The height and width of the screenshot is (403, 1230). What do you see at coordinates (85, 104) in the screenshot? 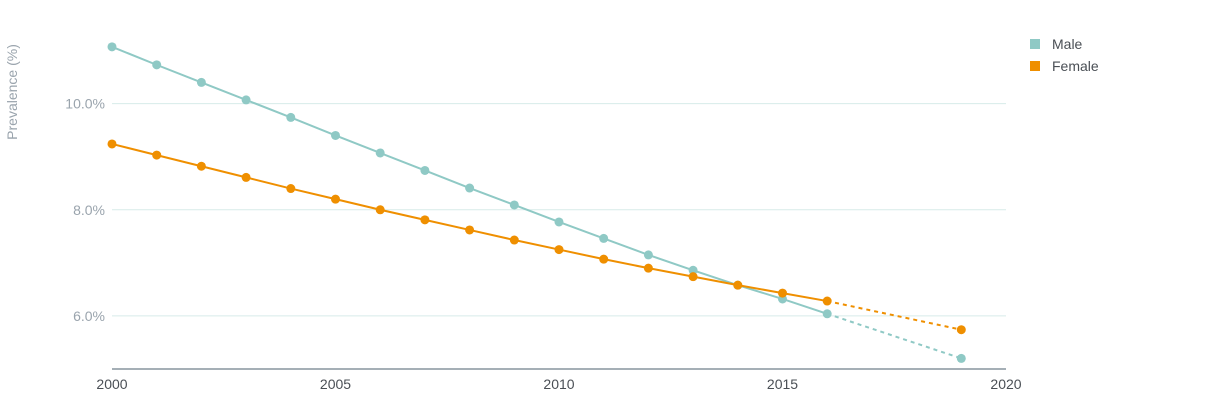
I see `y-tick-label: 10.0%` at bounding box center [85, 104].